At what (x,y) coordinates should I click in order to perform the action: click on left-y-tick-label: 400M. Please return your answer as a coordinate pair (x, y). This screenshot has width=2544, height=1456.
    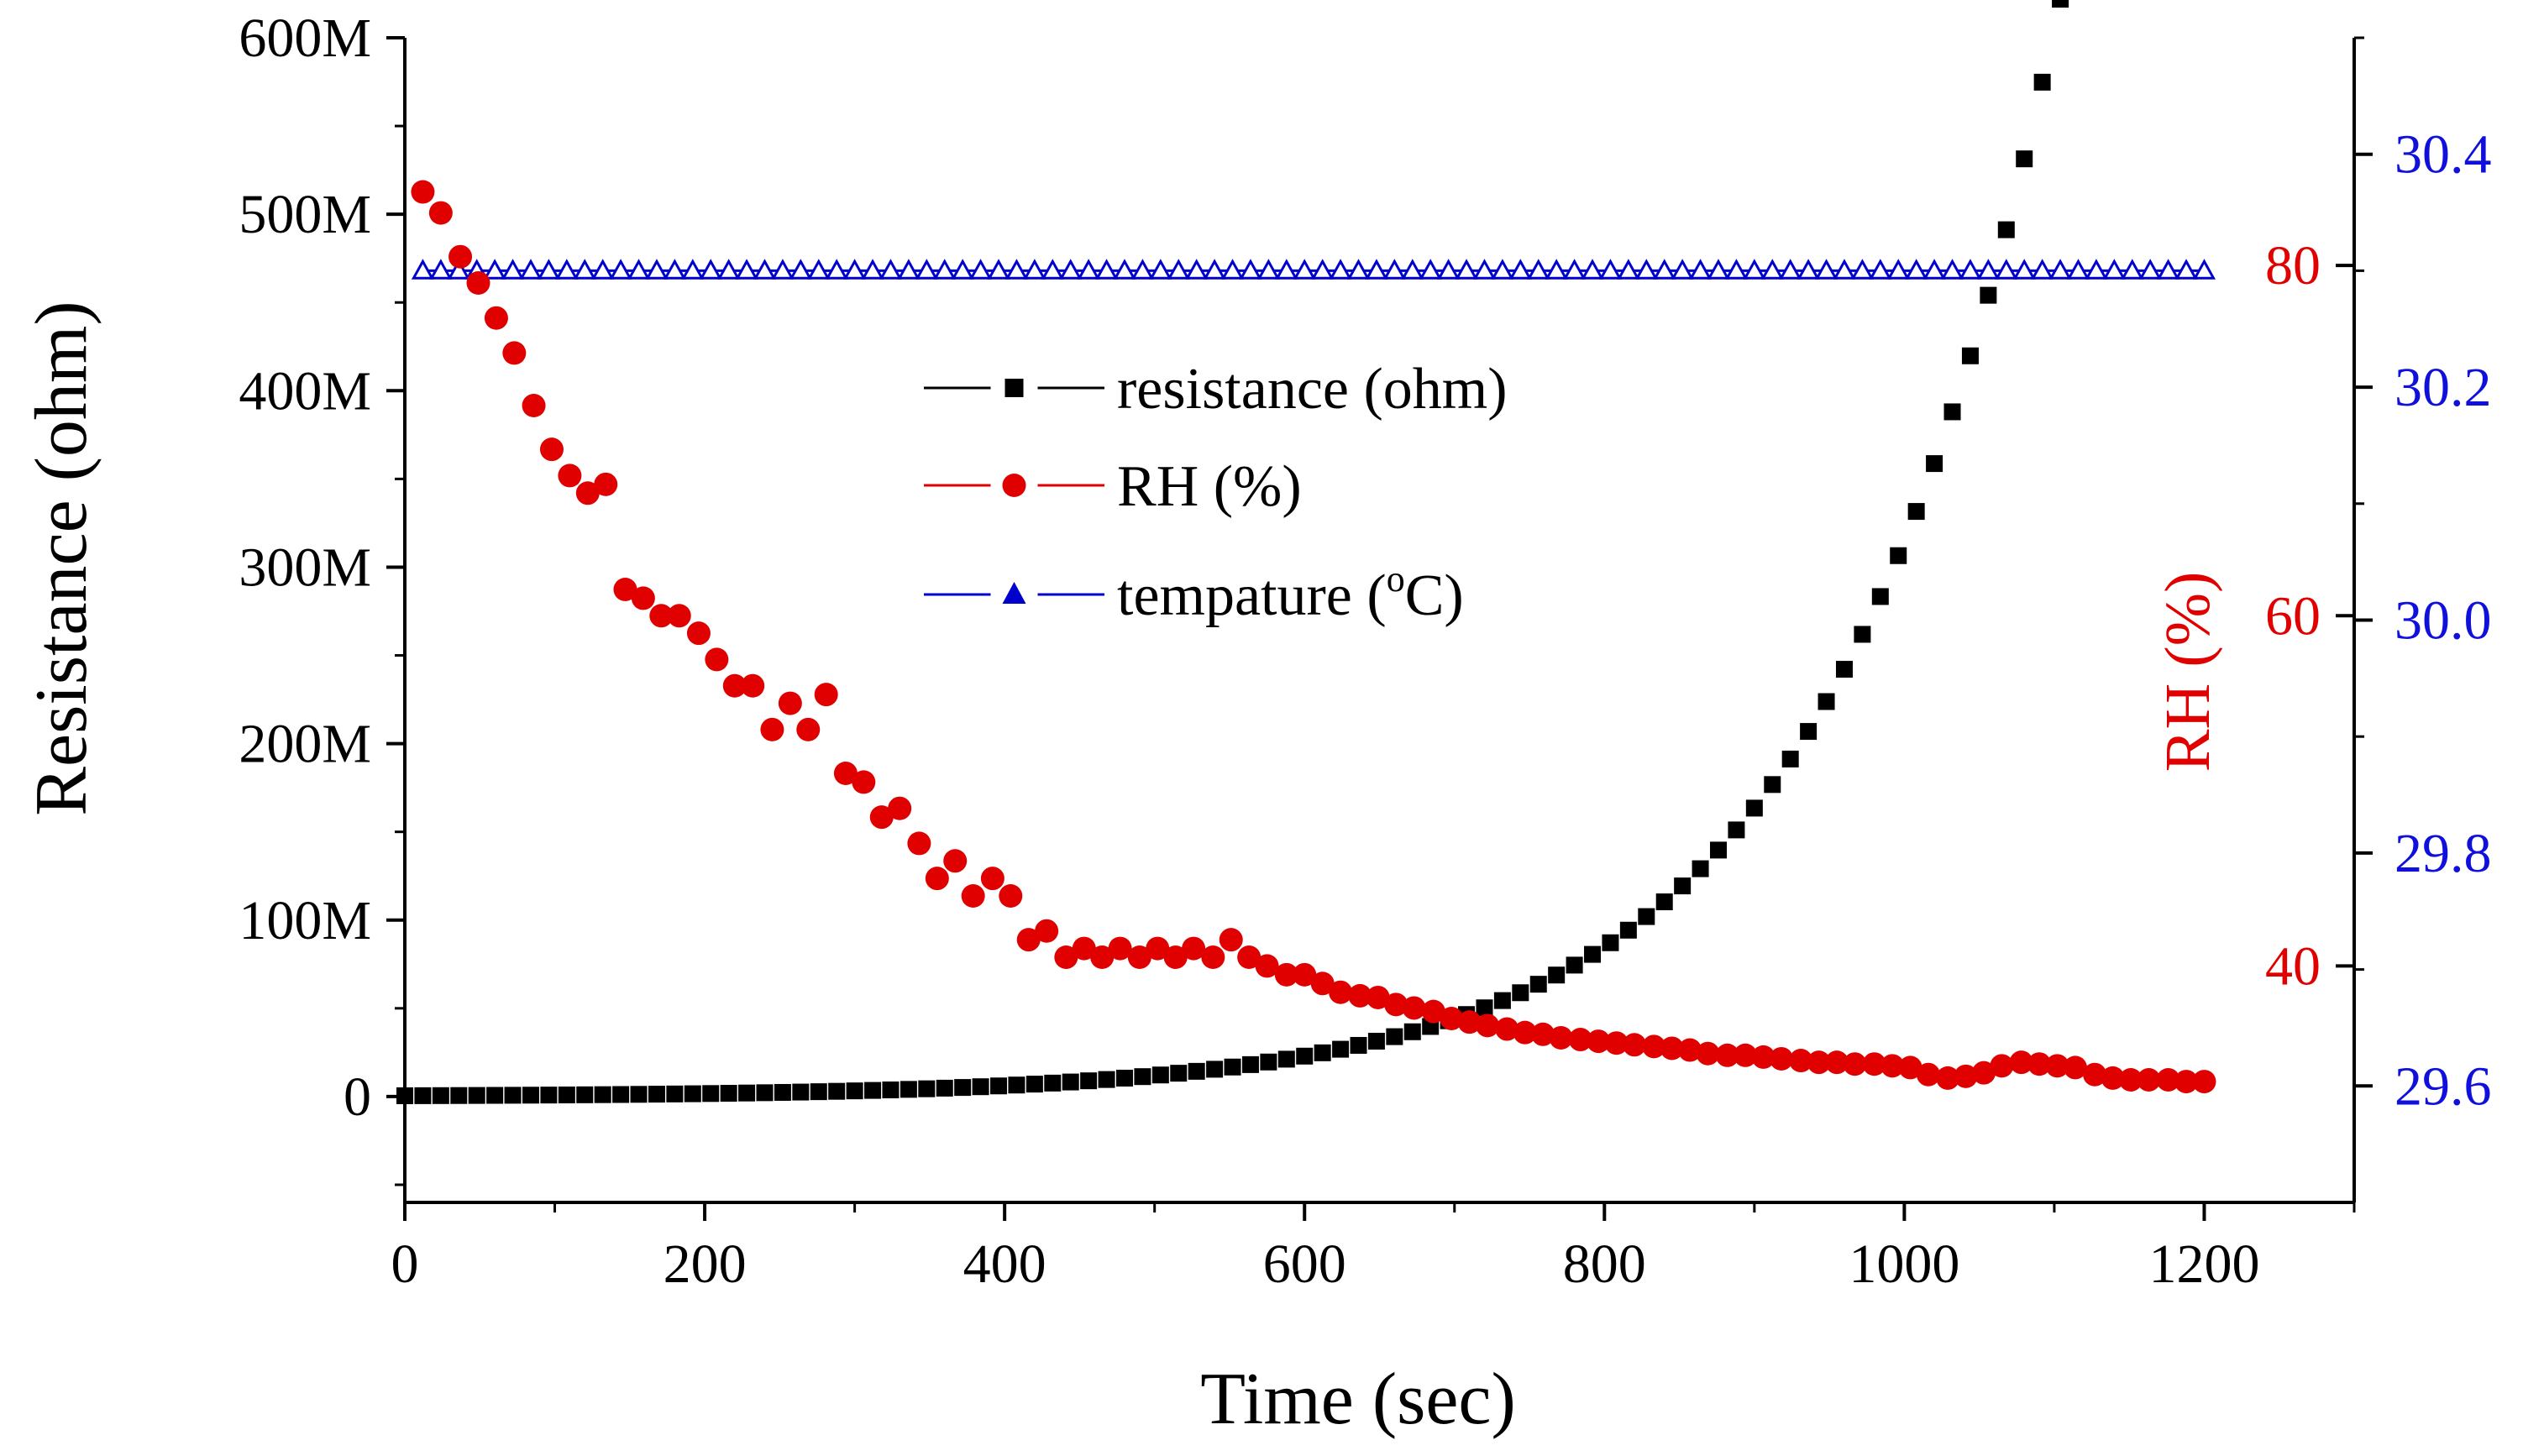
    Looking at the image, I should click on (305, 391).